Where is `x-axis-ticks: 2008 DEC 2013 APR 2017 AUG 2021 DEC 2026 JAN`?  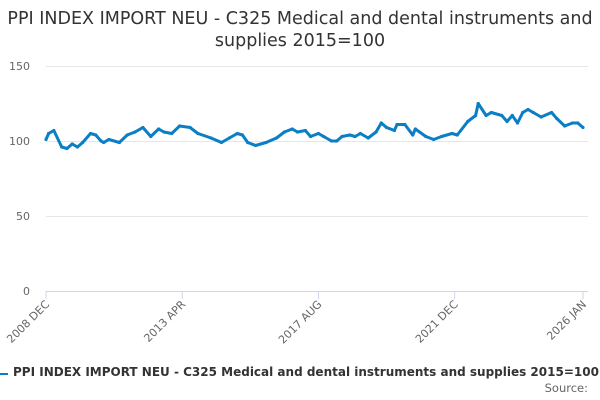 x-axis-ticks: 2008 DEC 2013 APR 2017 AUG 2021 DEC 2026 JAN is located at coordinates (296, 318).